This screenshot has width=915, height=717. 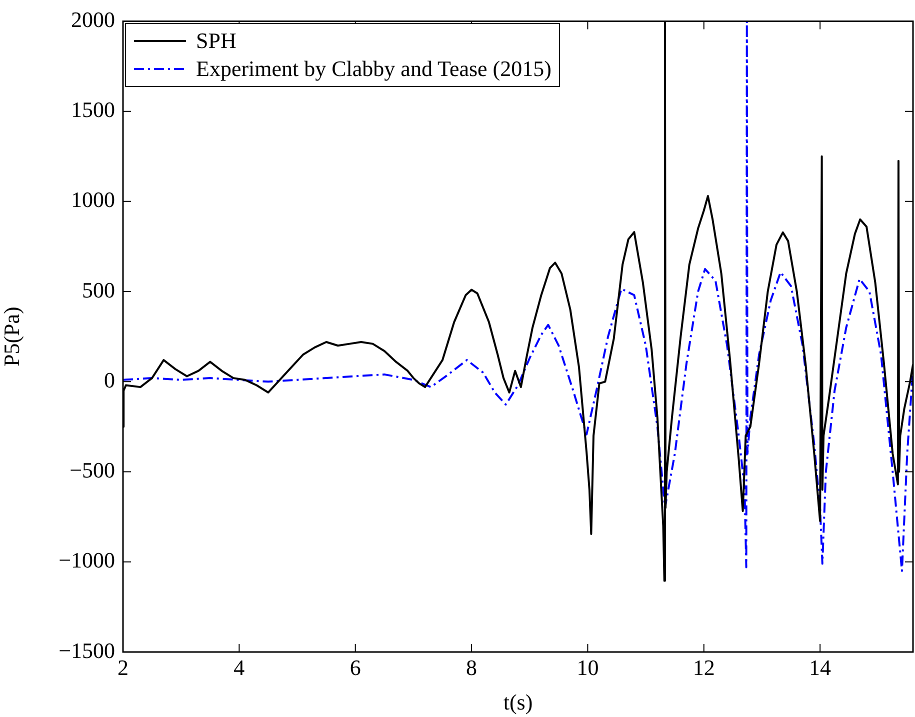 I want to click on y-tick-label: −500, so click(x=92, y=470).